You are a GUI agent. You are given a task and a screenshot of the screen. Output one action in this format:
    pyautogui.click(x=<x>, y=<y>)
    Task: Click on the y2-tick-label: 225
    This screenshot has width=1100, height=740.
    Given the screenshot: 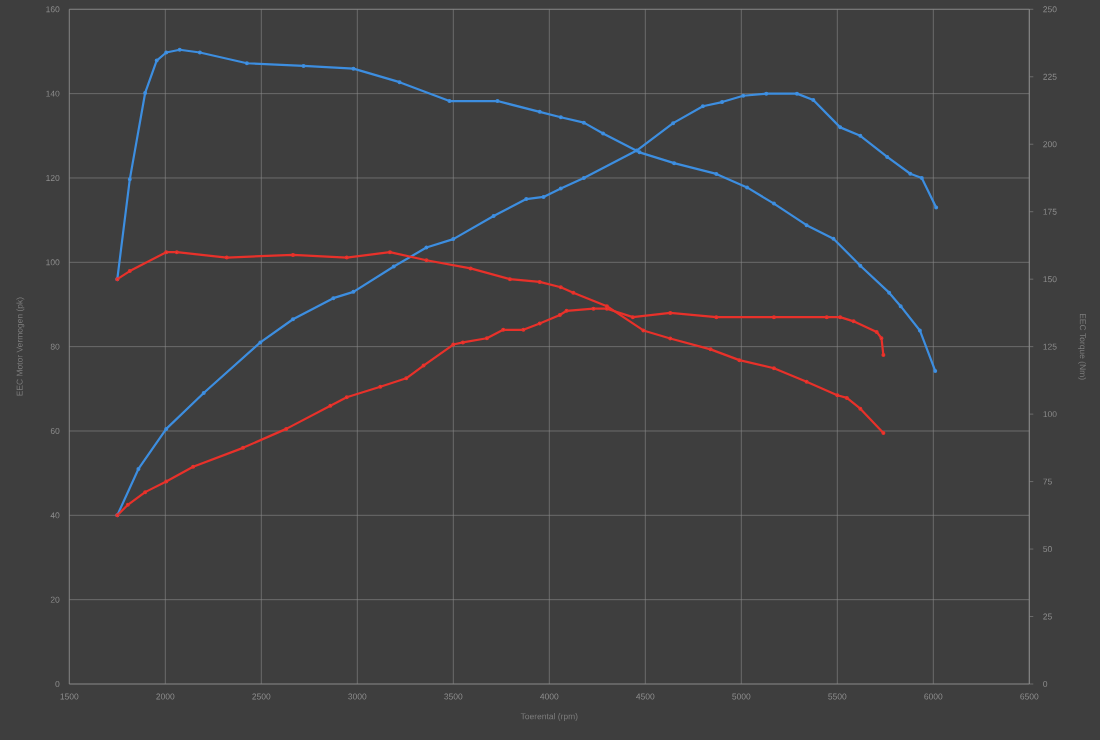 What is the action you would take?
    pyautogui.click(x=1050, y=76)
    